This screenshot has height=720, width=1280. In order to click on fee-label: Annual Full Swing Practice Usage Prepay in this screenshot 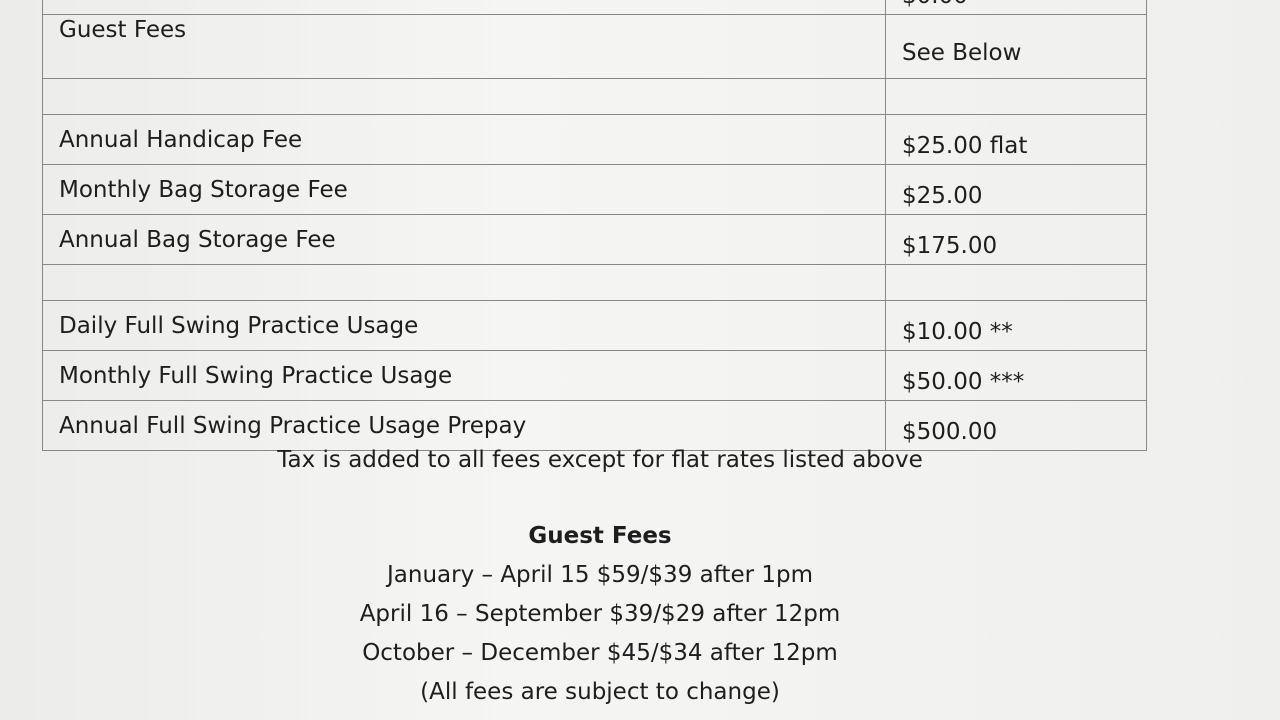, I will do `click(464, 425)`.